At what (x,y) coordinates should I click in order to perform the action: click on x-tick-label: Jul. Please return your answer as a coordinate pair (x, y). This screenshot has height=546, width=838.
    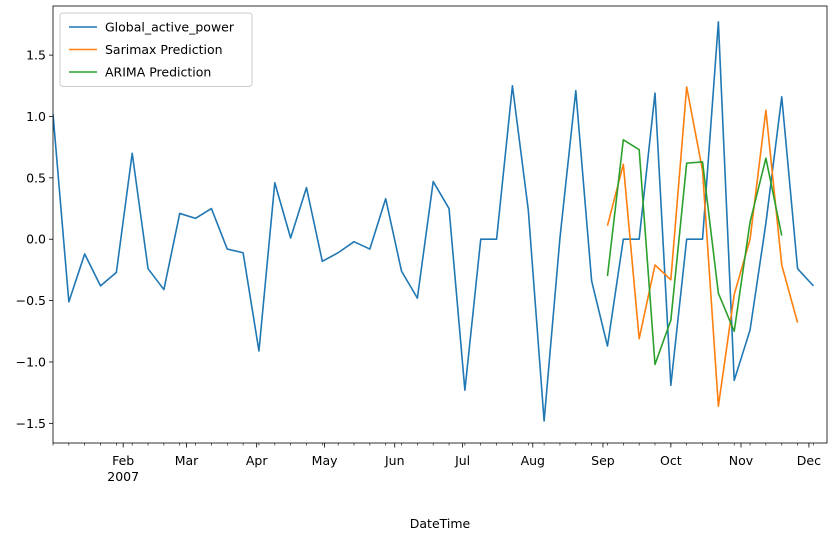
    Looking at the image, I should click on (462, 460).